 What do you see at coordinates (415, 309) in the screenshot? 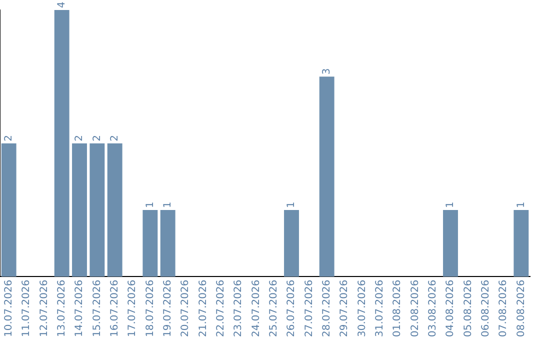
I see `x-tick-label: 02.08.2026` at bounding box center [415, 309].